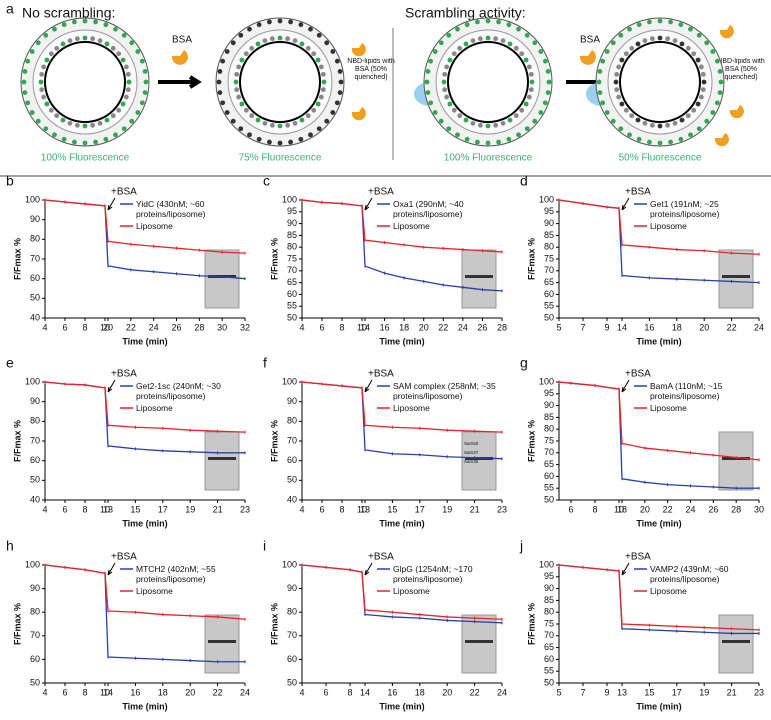 Image resolution: width=771 pixels, height=720 pixels. What do you see at coordinates (44, 327) in the screenshot?
I see `x-tick-label: 4` at bounding box center [44, 327].